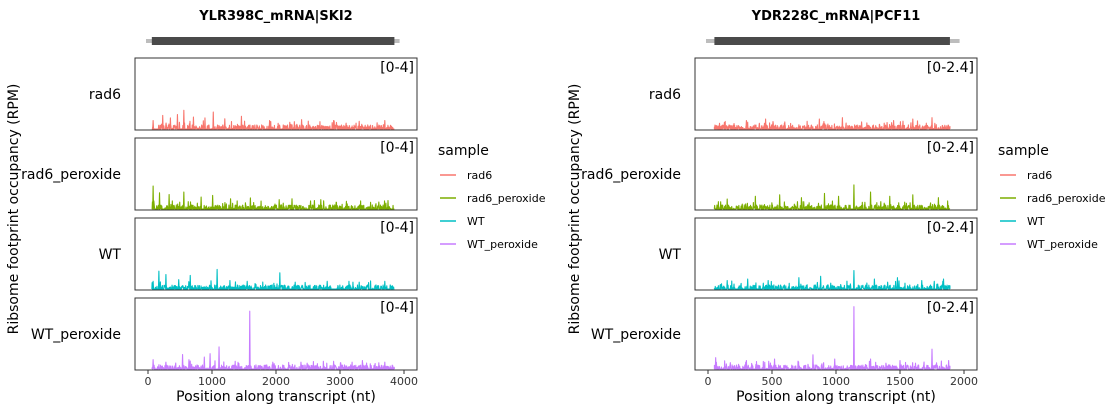  Describe the element at coordinates (836, 16) in the screenshot. I see `chart-title: YDR228C_mRNA|PCF11` at that location.